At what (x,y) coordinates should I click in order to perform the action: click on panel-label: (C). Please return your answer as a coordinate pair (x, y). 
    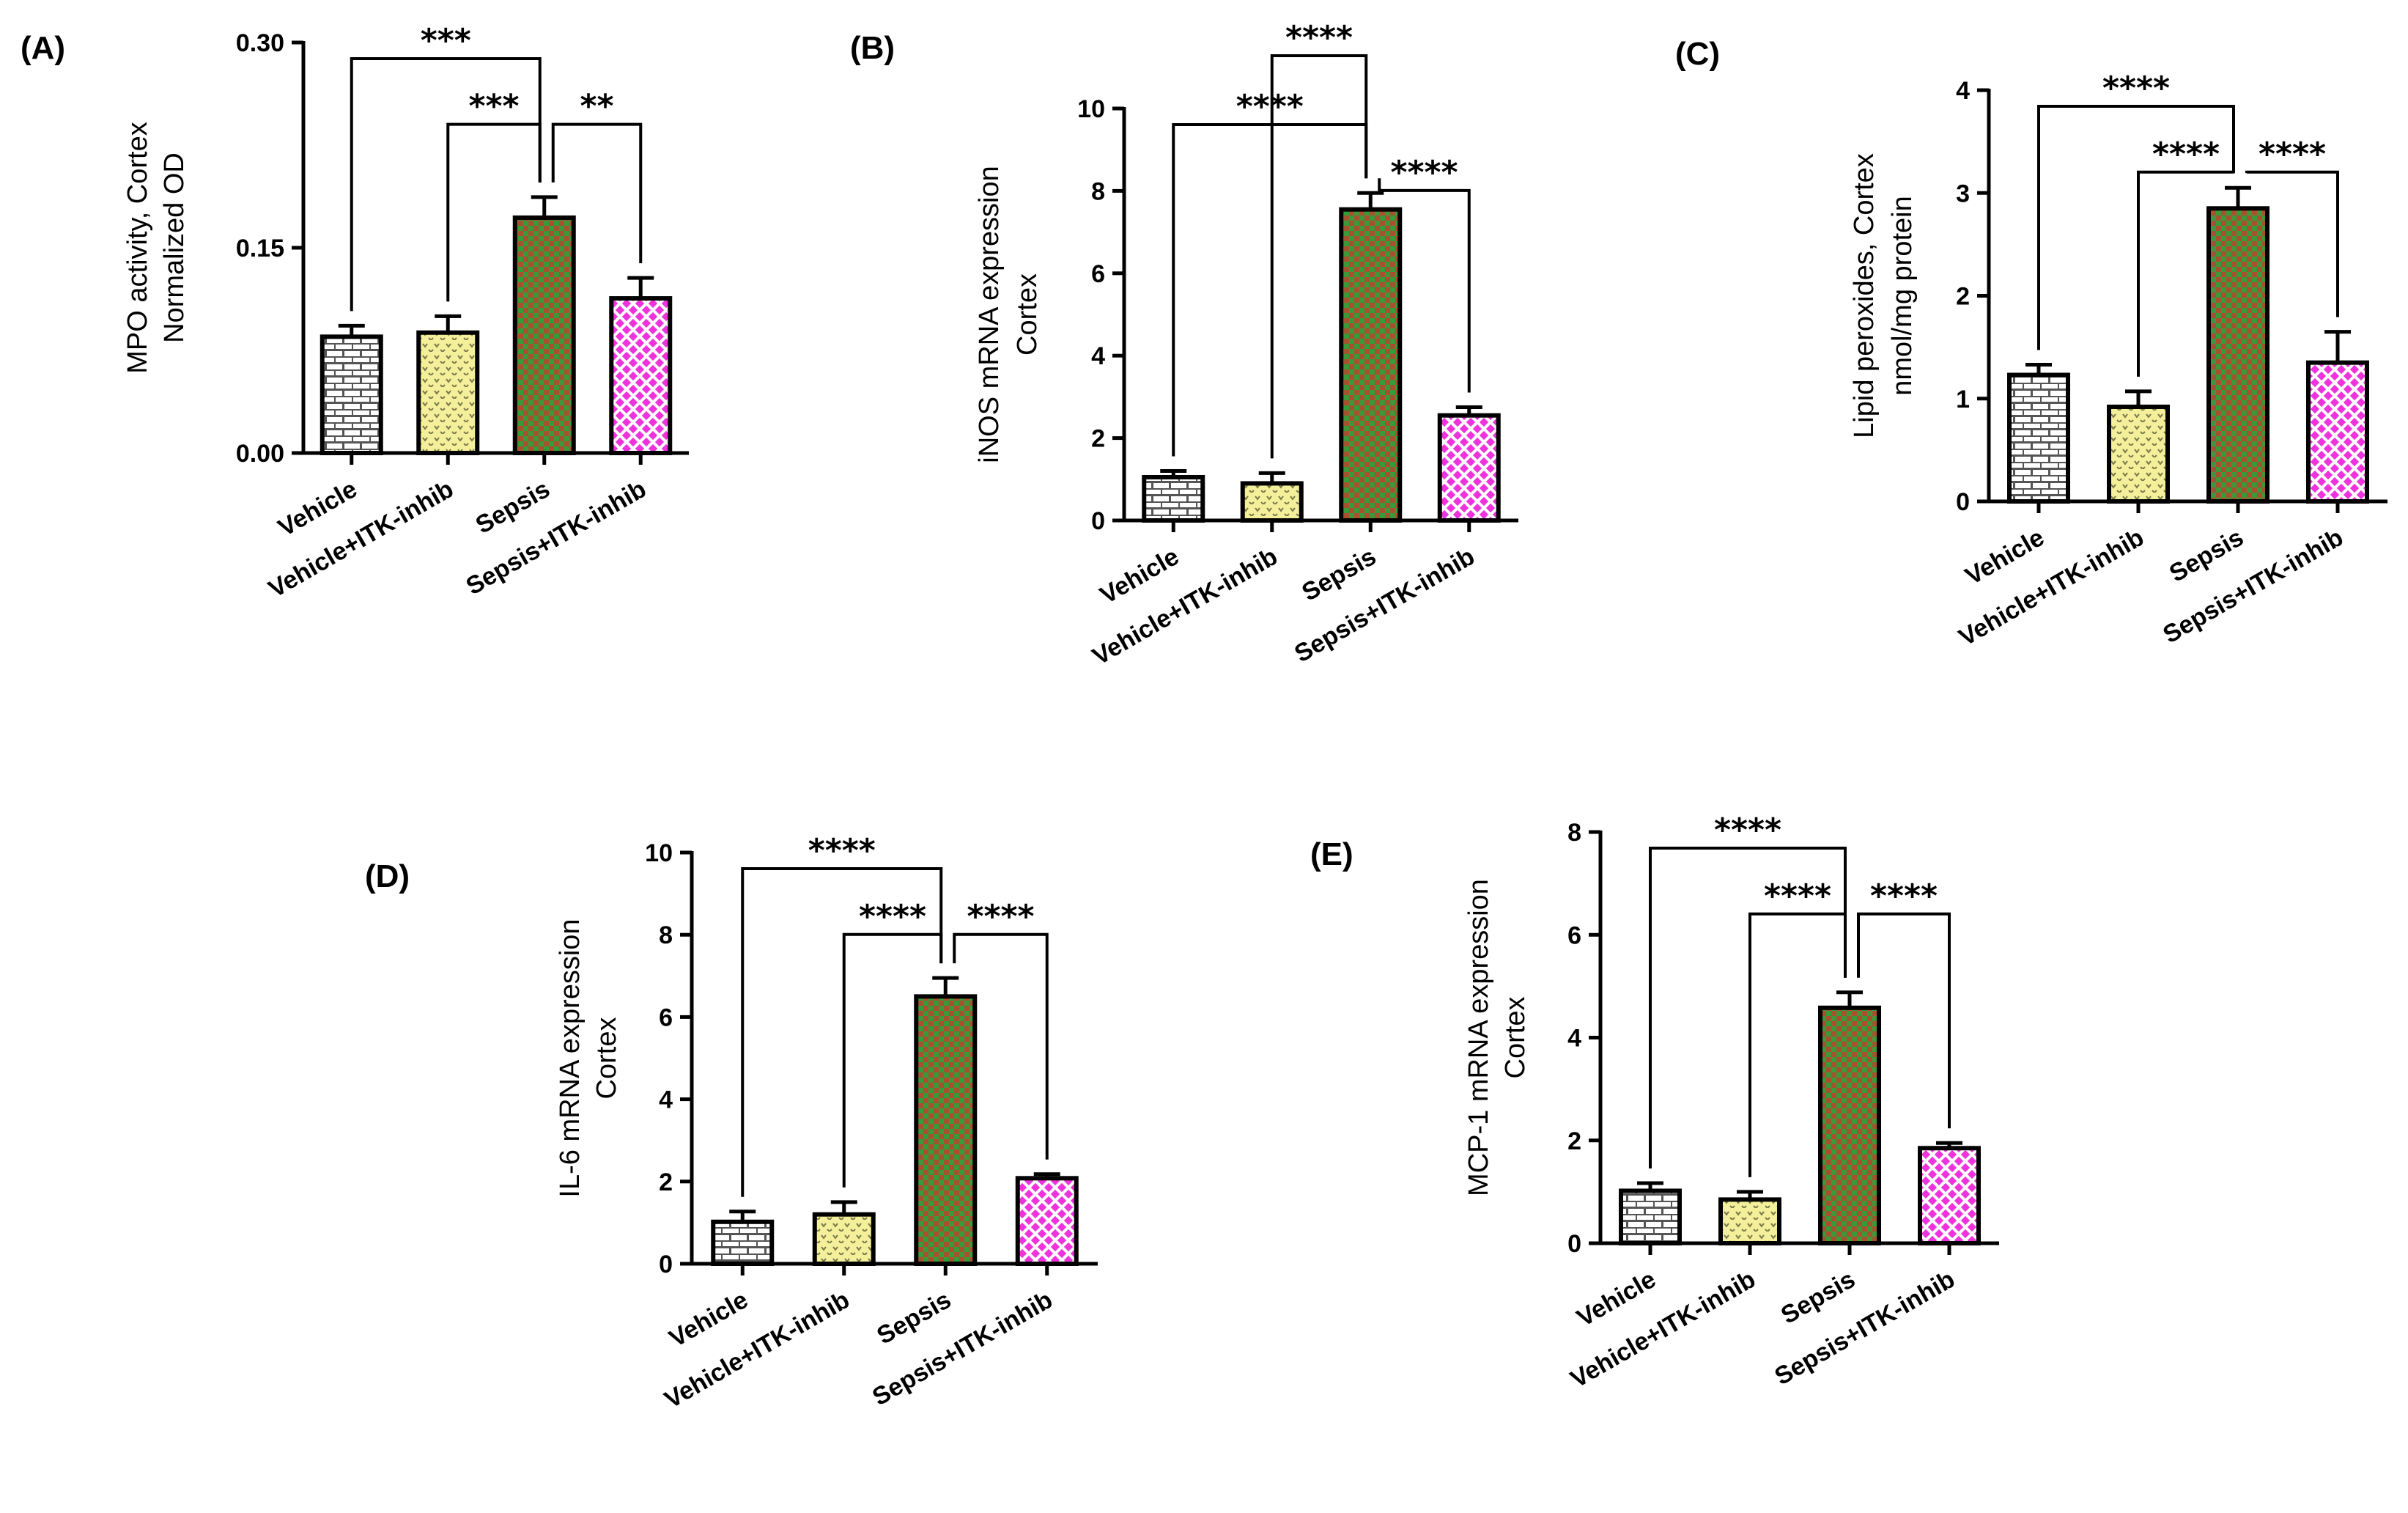
    Looking at the image, I should click on (1697, 54).